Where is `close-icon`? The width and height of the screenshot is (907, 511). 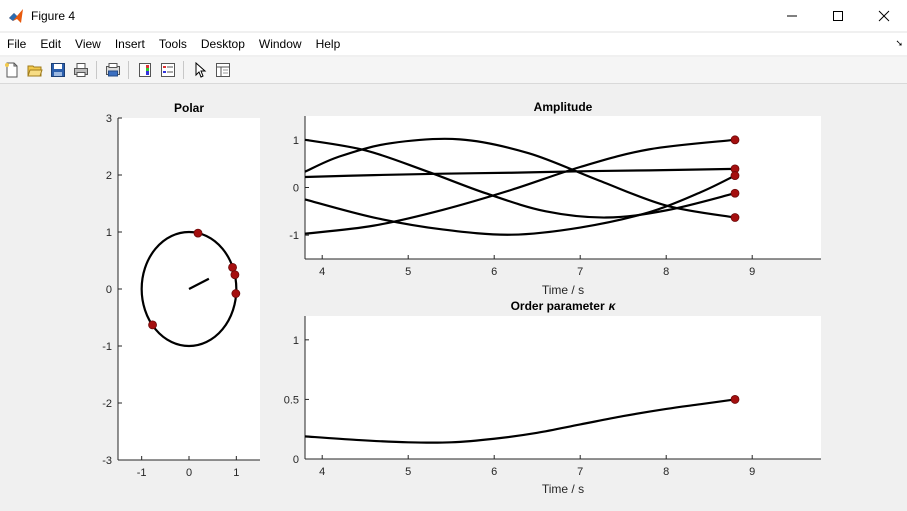
close-icon is located at coordinates (884, 15).